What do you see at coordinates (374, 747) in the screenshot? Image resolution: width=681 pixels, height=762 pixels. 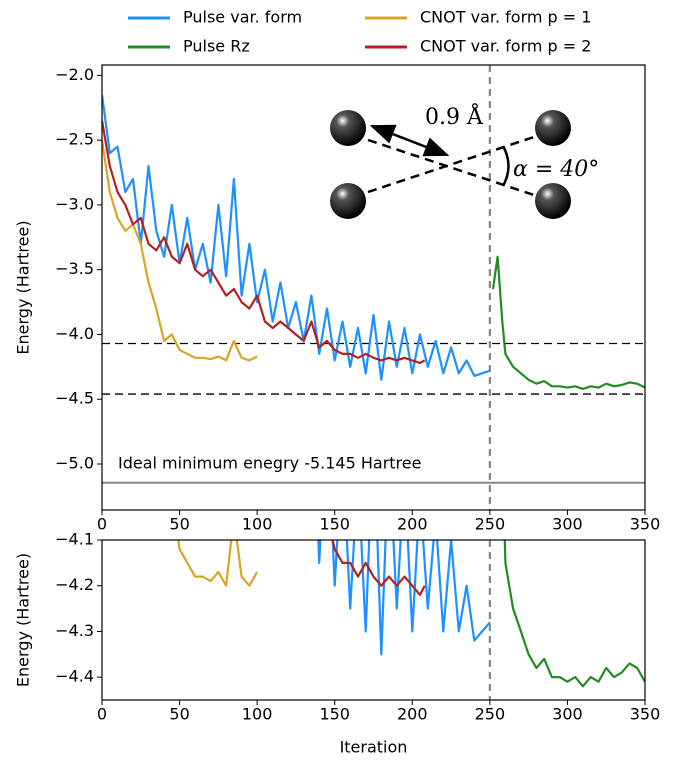 I see `x-axis-label: Iteration` at bounding box center [374, 747].